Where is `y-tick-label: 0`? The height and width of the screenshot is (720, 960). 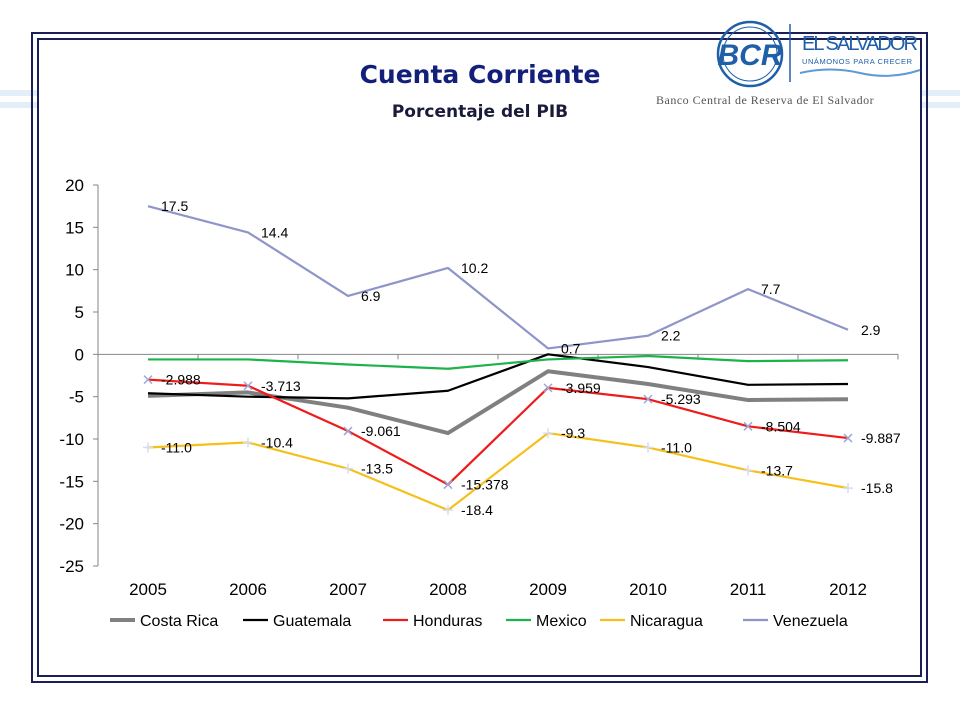 y-tick-label: 0 is located at coordinates (79, 354).